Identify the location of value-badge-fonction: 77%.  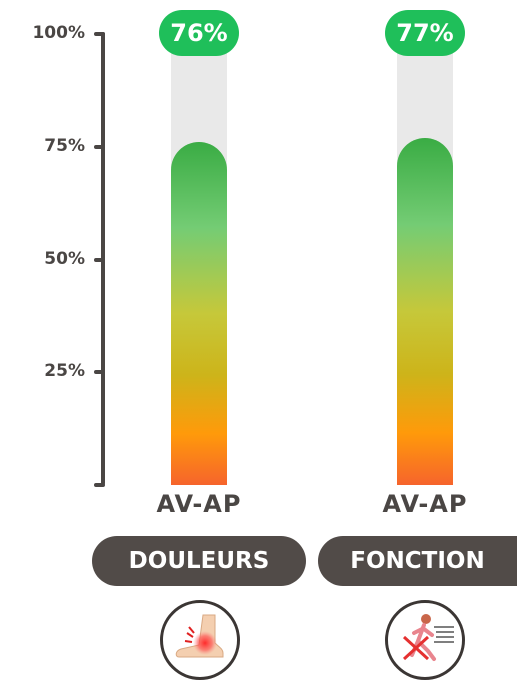
(425, 33).